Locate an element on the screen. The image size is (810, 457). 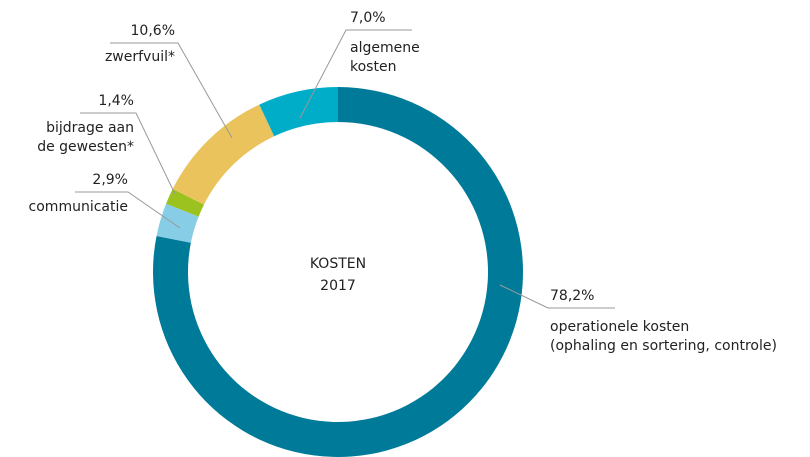
category-label: de gewesten* is located at coordinates (85, 147).